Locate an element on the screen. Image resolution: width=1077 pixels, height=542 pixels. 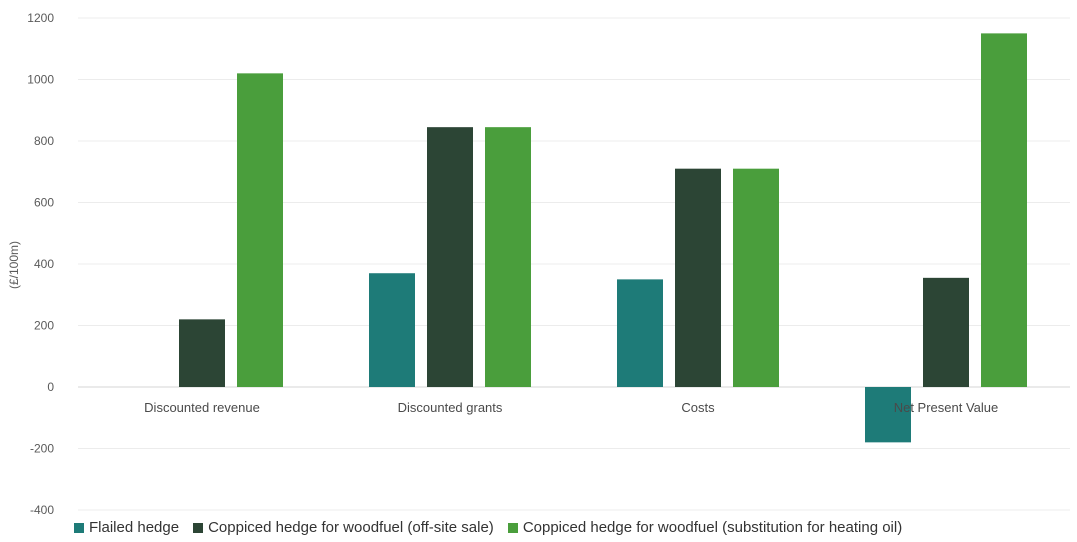
legend-item: Flailed hedge is located at coordinates (126, 527).